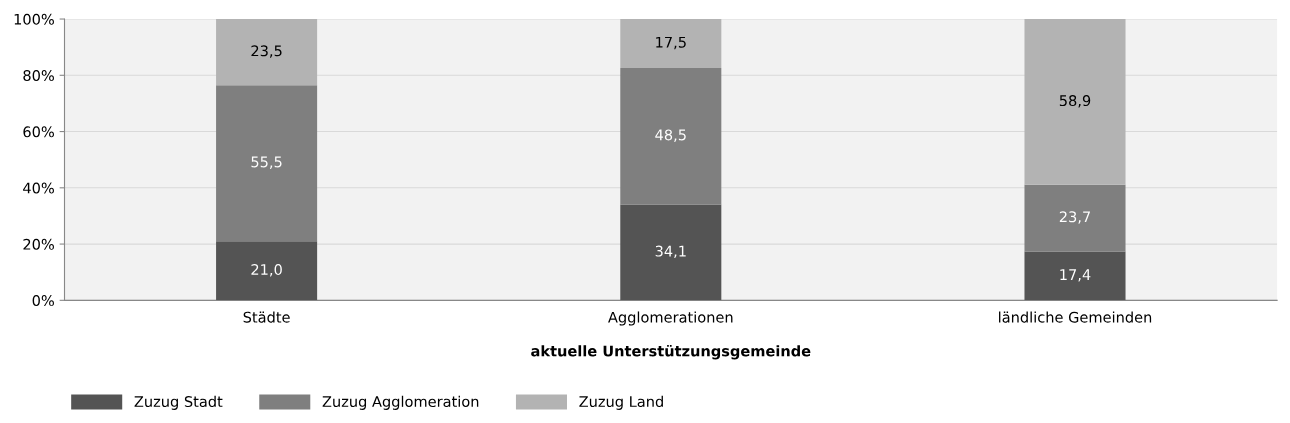  What do you see at coordinates (400, 402) in the screenshot?
I see `legend-label: Zuzug Agglomeration` at bounding box center [400, 402].